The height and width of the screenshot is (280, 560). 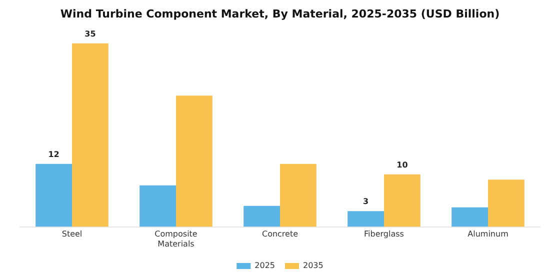 I want to click on x-tick-label: Composite Materials, so click(x=176, y=239).